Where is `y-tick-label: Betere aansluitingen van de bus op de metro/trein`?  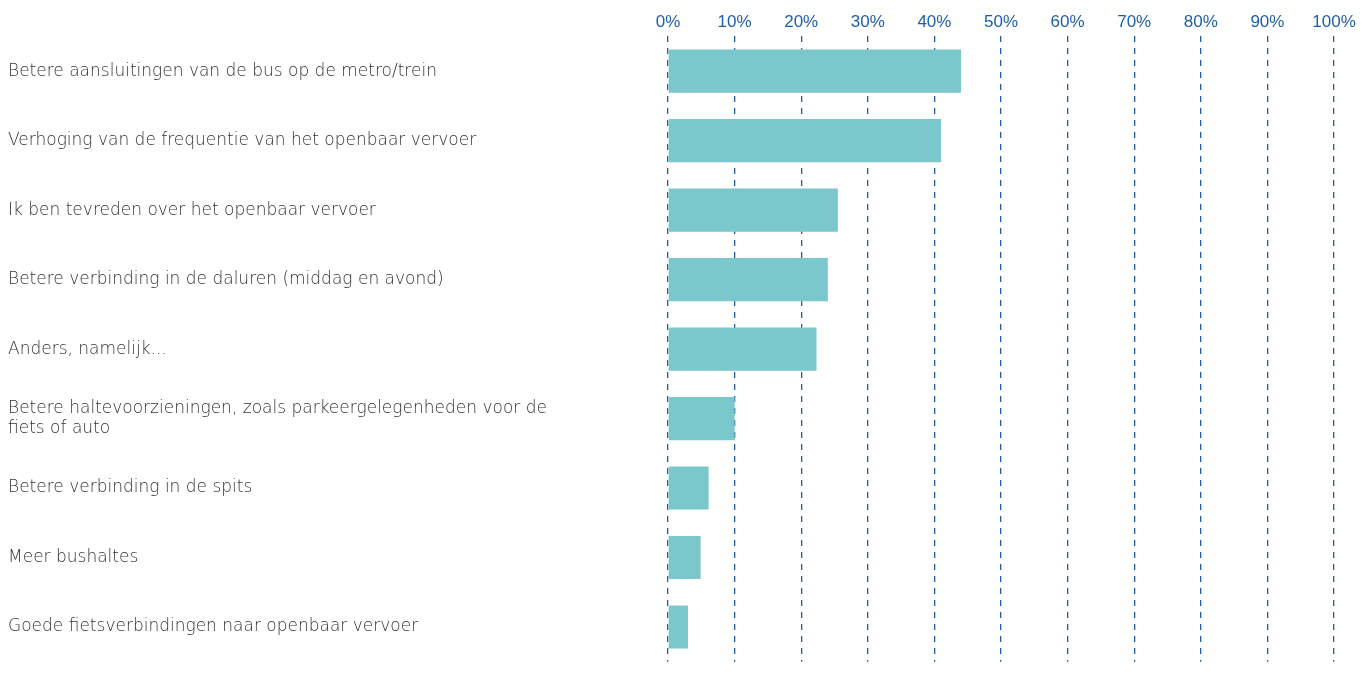
y-tick-label: Betere aansluitingen van de bus op de metro/trein is located at coordinates (222, 69).